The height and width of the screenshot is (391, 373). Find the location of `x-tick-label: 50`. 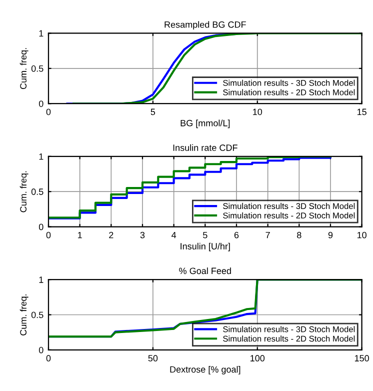

x-tick-label: 50 is located at coordinates (153, 358).